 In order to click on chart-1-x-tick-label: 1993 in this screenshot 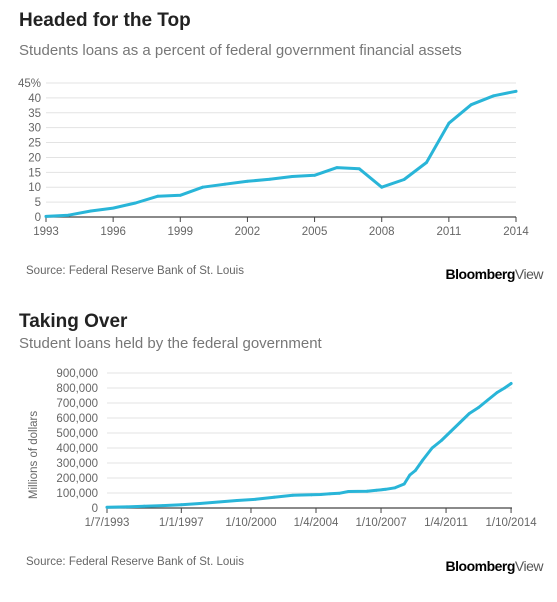, I will do `click(46, 232)`.